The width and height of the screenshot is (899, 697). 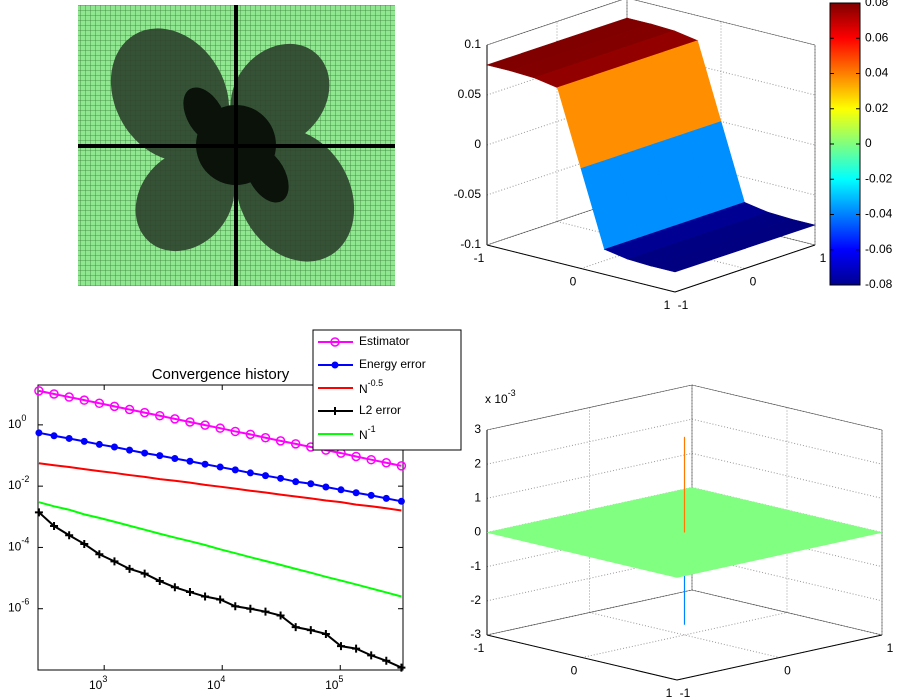 What do you see at coordinates (472, 44) in the screenshot?
I see `z-tick-label: 0.1` at bounding box center [472, 44].